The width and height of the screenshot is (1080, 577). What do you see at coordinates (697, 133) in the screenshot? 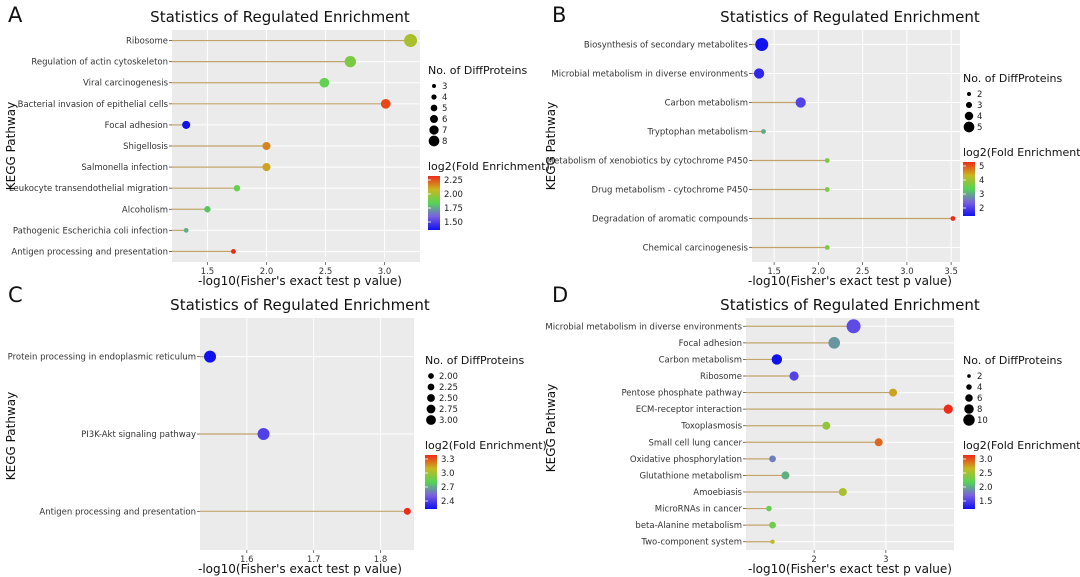
I see `pathway-label: Tryptophan metabolism` at bounding box center [697, 133].